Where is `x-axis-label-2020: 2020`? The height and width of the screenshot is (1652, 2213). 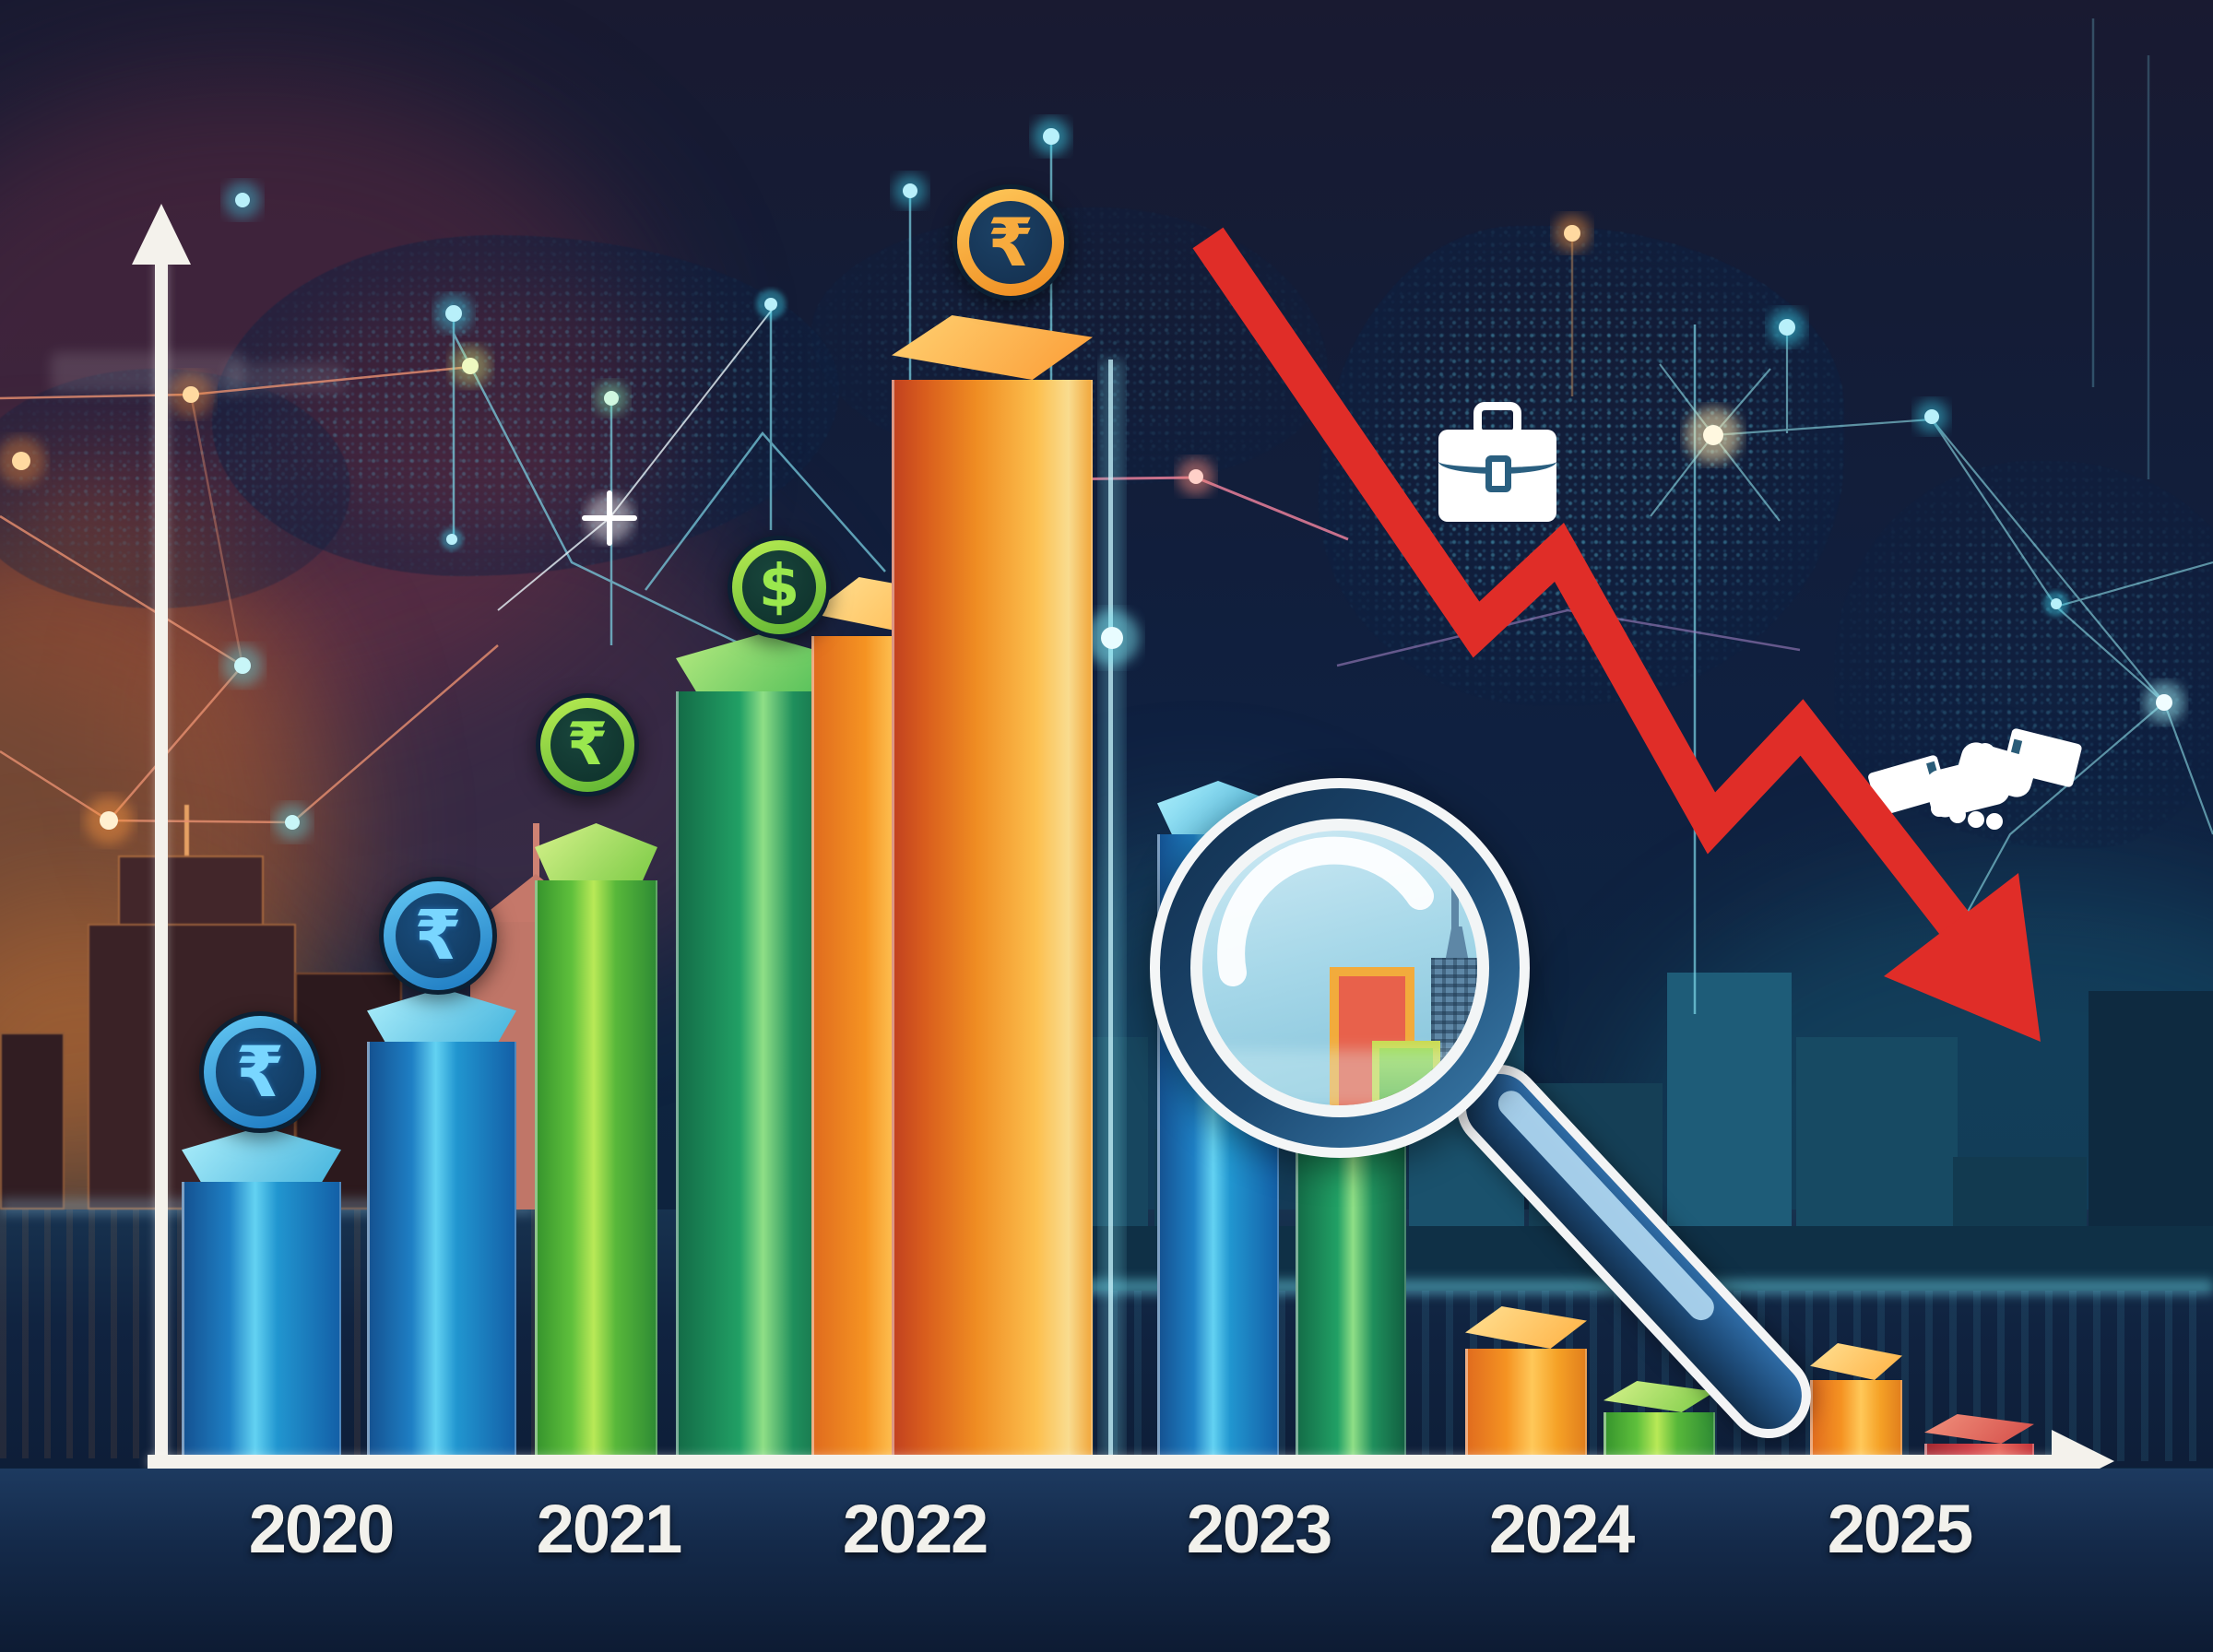 x-axis-label-2020: 2020 is located at coordinates (322, 1529).